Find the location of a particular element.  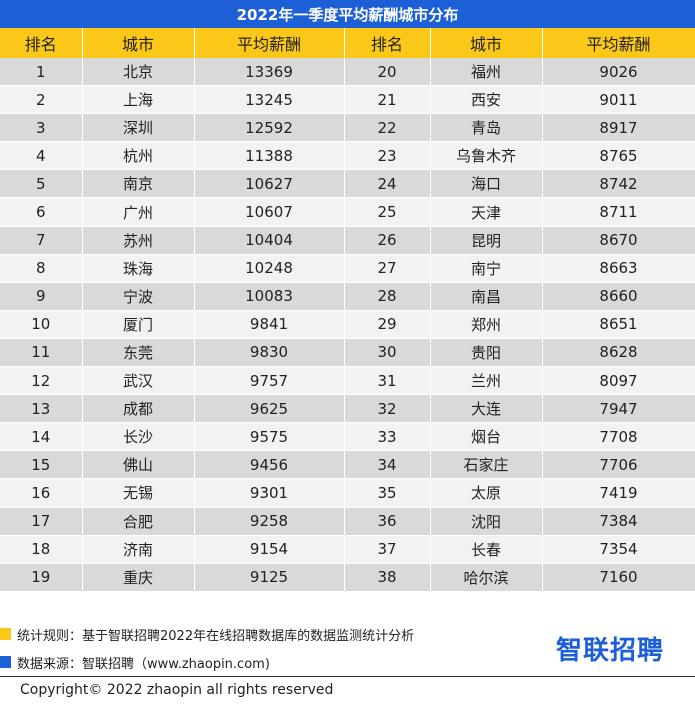

city-cell: 长春 is located at coordinates (486, 549).